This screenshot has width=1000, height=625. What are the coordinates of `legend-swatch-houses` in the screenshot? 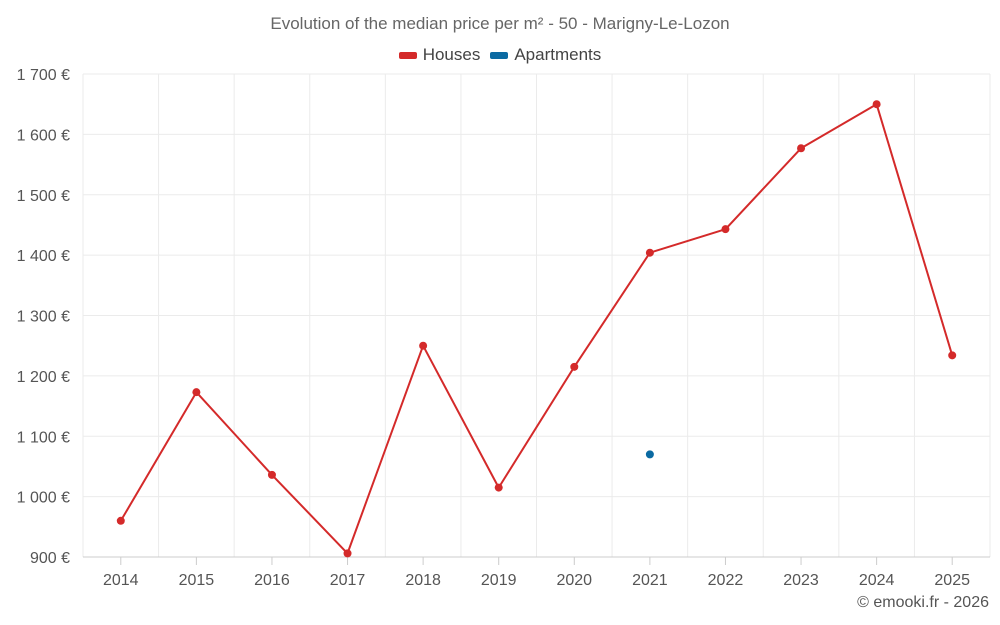 It's located at (407, 55).